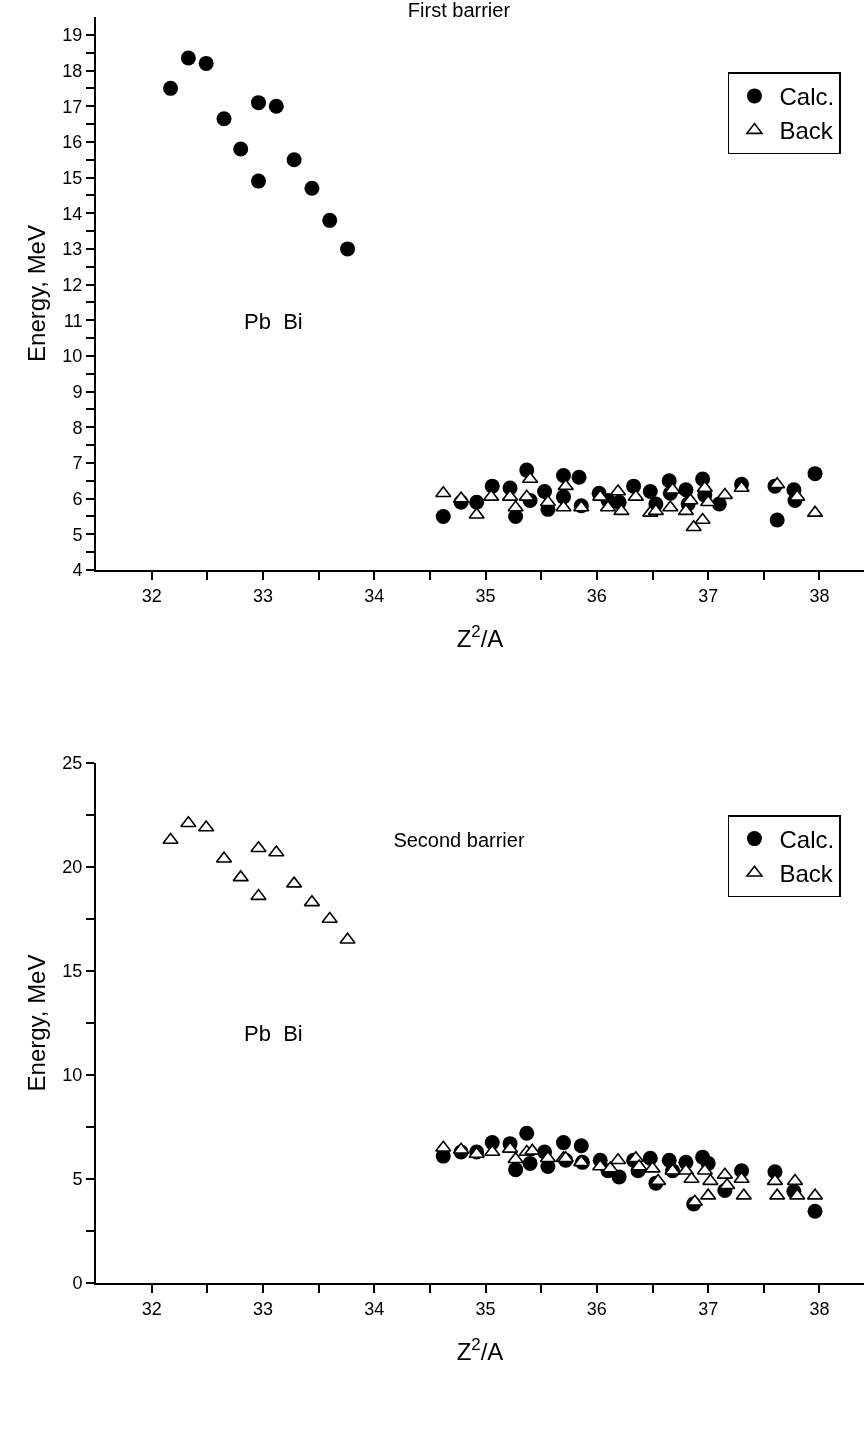 Image resolution: width=866 pixels, height=1439 pixels. What do you see at coordinates (72, 213) in the screenshot?
I see `y-tick-label: 14` at bounding box center [72, 213].